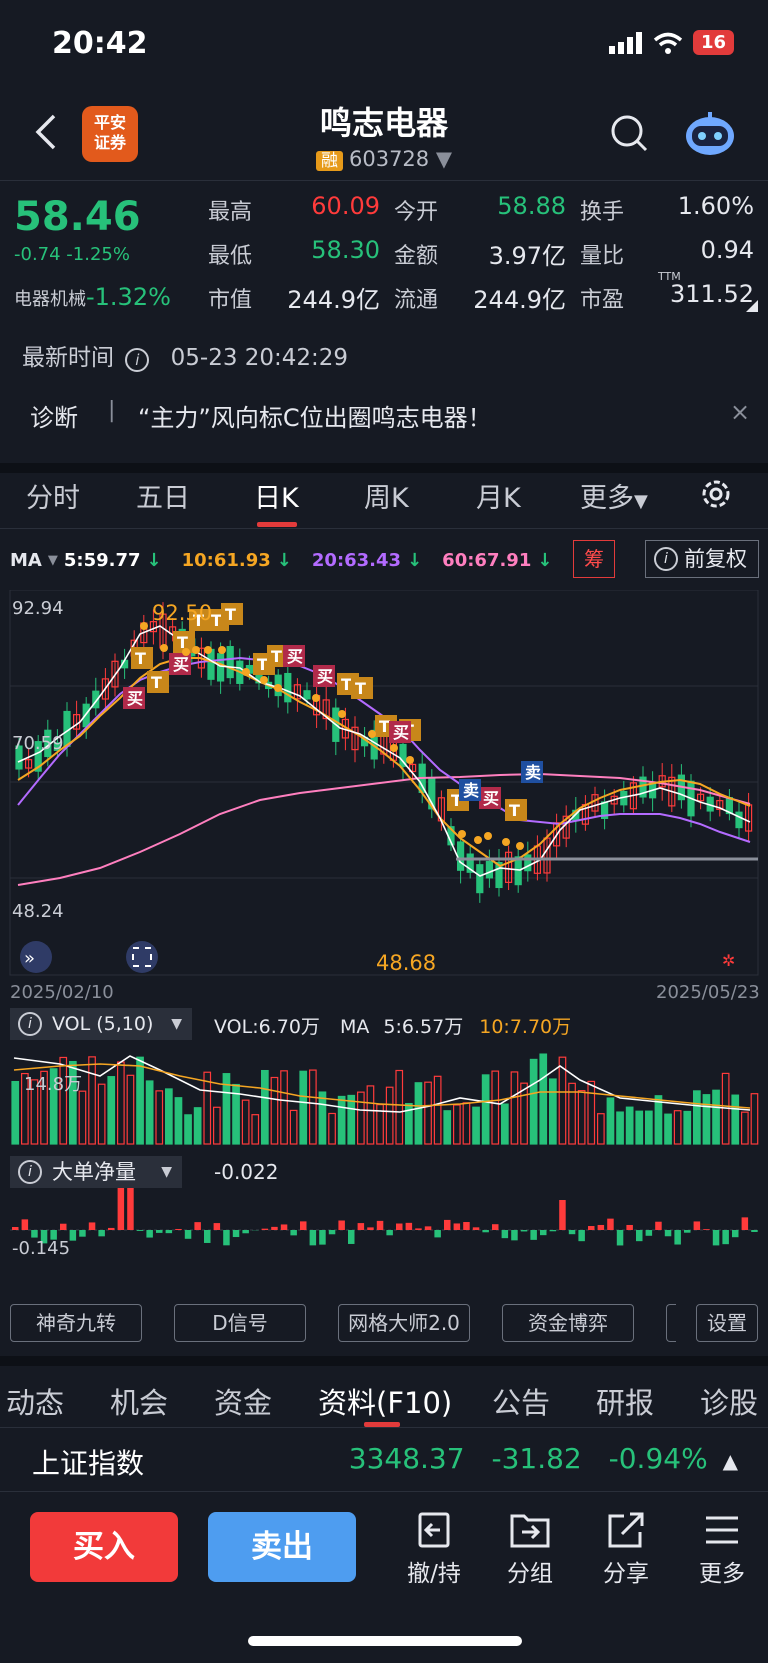 The height and width of the screenshot is (1663, 768). I want to click on stock-name: 鸣志电器, so click(383, 123).